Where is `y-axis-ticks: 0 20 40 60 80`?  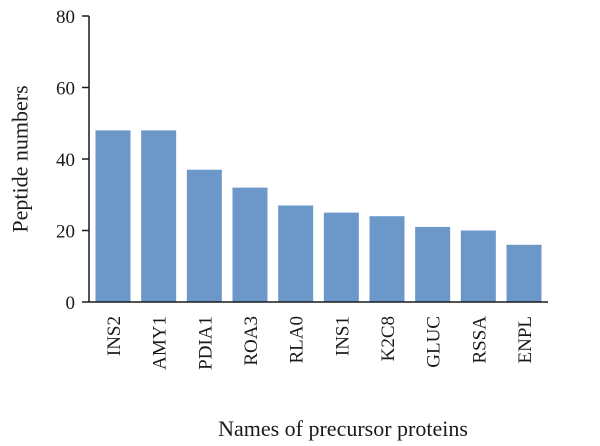 y-axis-ticks: 0 20 40 60 80 is located at coordinates (72, 160).